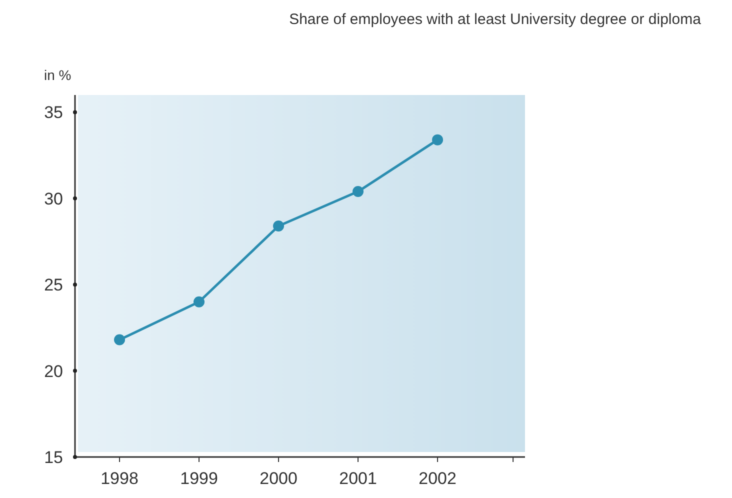 This screenshot has width=732, height=498. I want to click on x-tick-label: 2002, so click(437, 478).